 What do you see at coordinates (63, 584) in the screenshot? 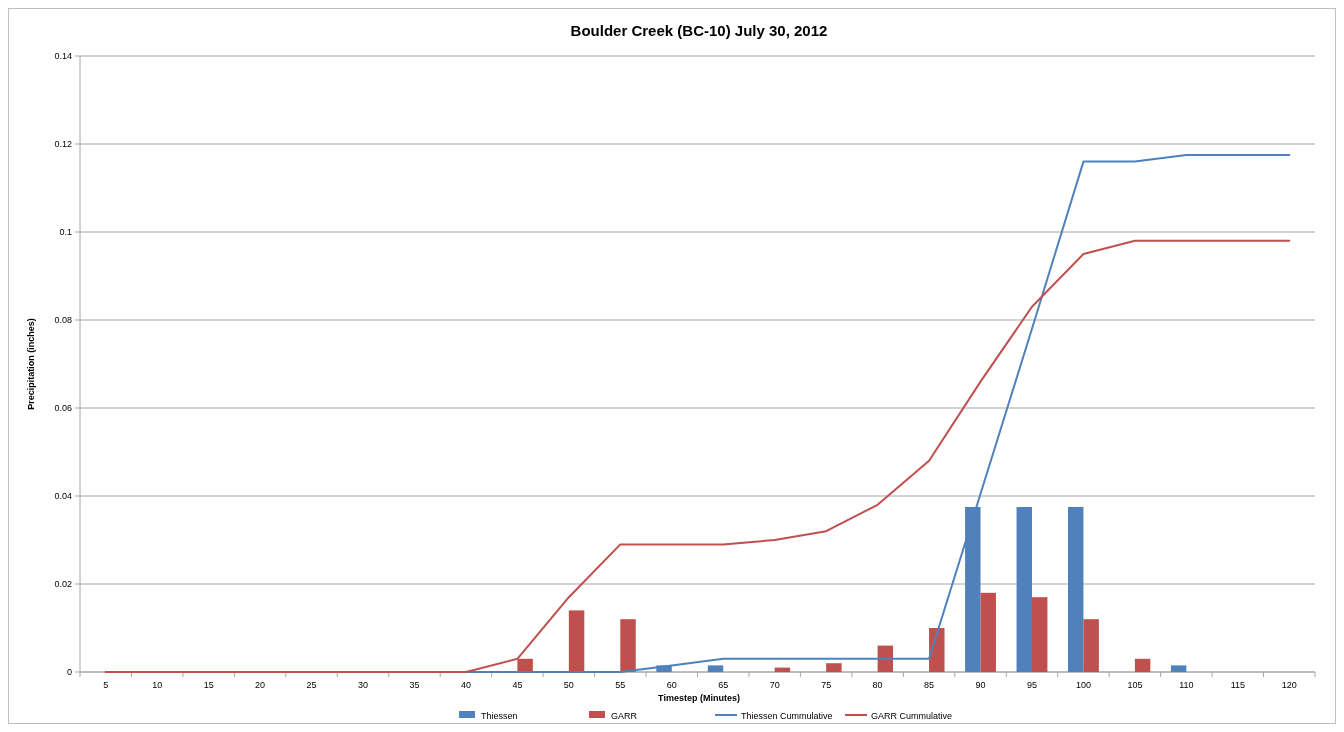
I see `y-tick-label: 0.02` at bounding box center [63, 584].